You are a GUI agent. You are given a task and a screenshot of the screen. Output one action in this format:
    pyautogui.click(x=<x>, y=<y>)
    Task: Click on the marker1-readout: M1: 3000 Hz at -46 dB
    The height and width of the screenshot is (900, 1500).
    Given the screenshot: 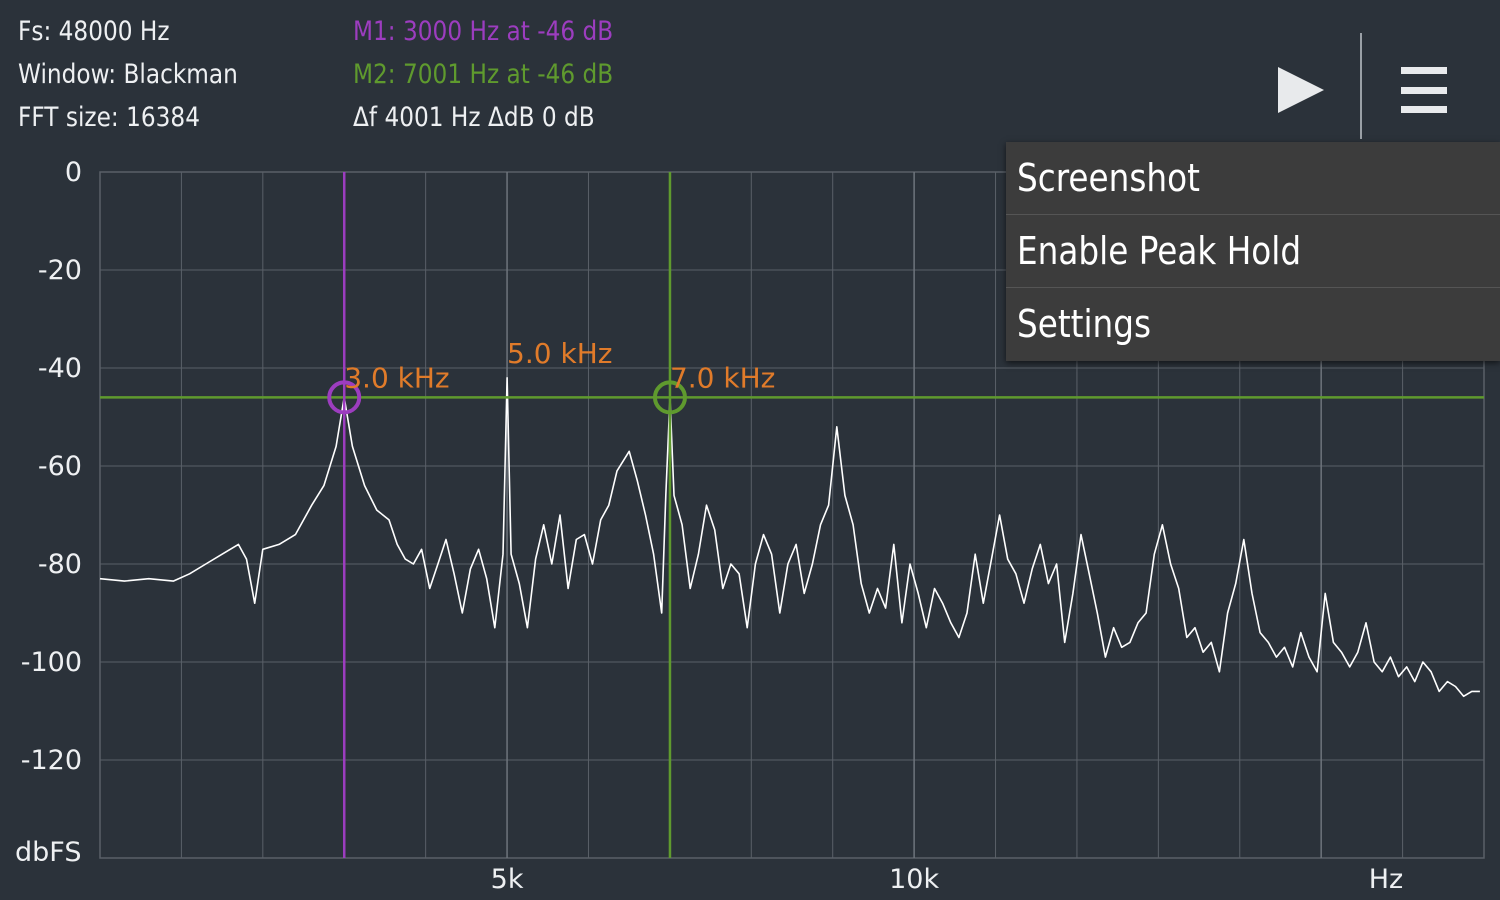 What is the action you would take?
    pyautogui.click(x=483, y=31)
    